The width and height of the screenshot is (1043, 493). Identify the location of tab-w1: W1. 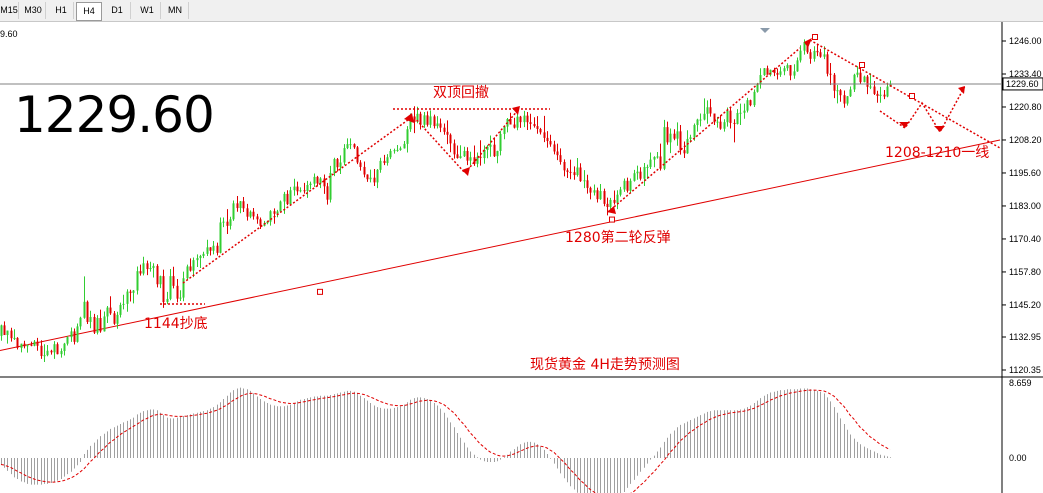
(147, 10).